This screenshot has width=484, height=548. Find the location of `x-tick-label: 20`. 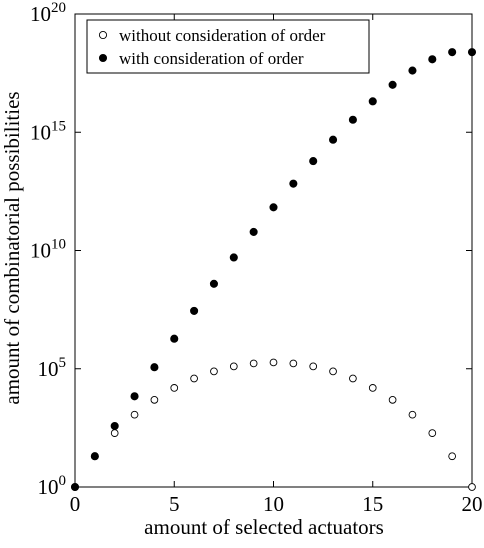

x-tick-label: 20 is located at coordinates (472, 504).